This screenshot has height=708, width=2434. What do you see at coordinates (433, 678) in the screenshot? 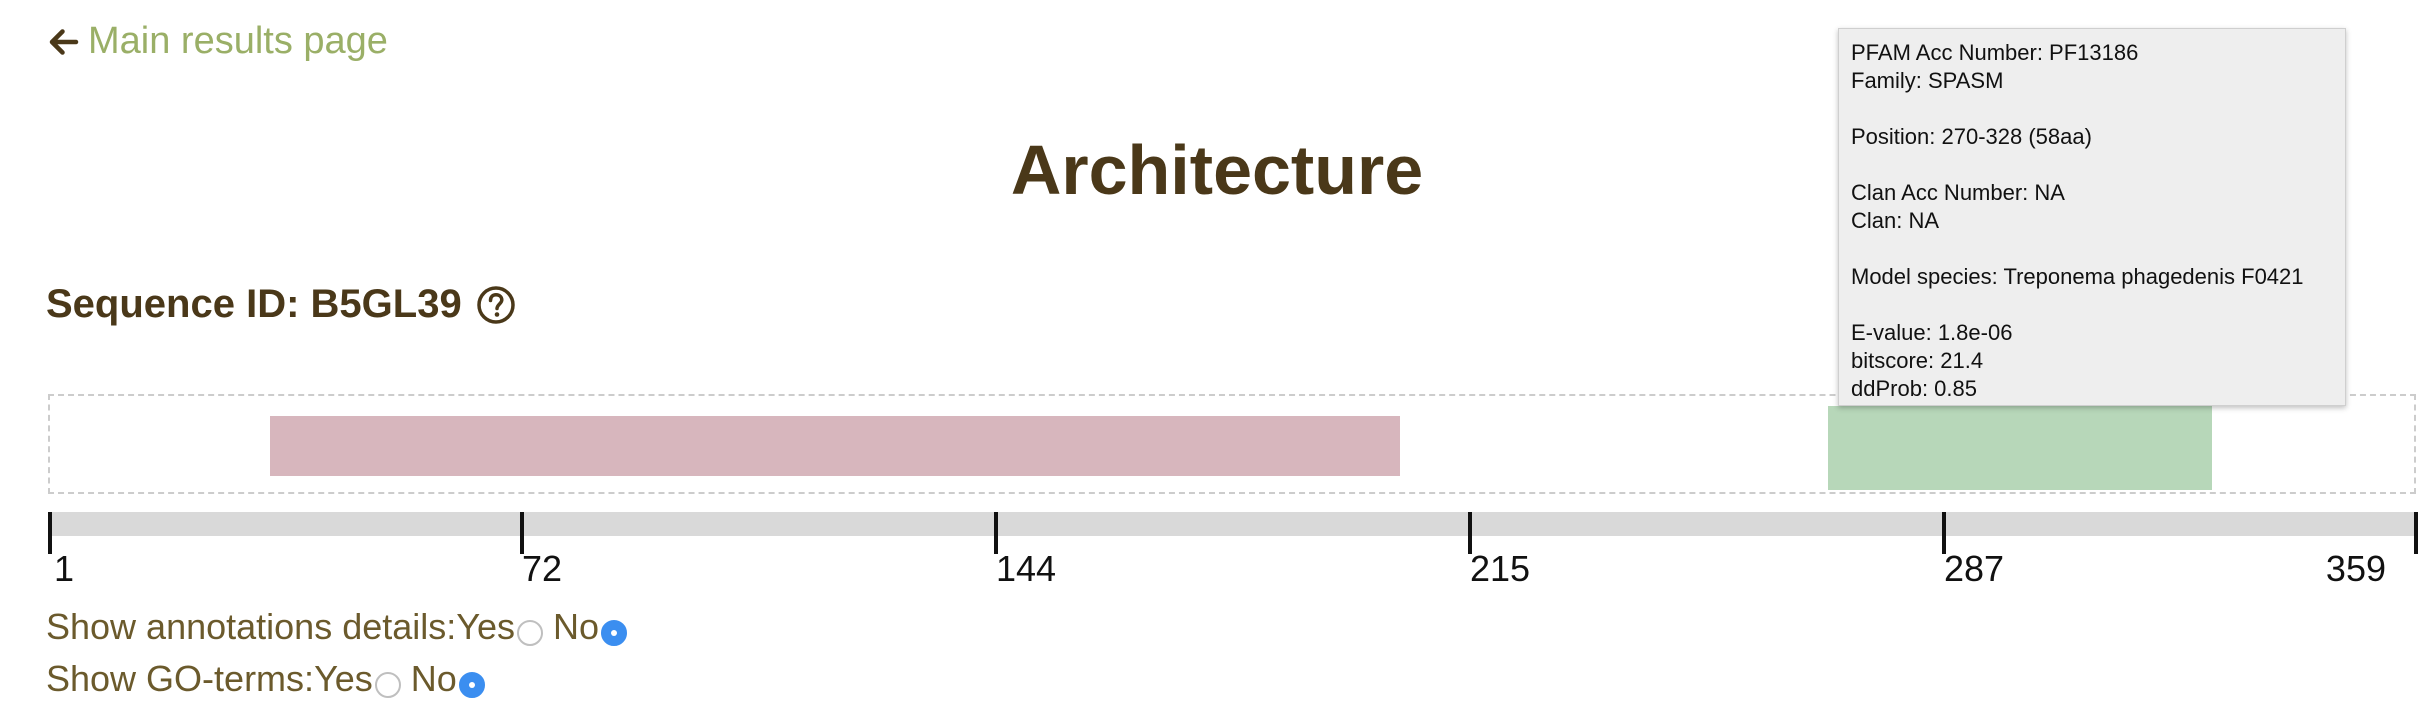
I see `goterms-no-label: No` at bounding box center [433, 678].